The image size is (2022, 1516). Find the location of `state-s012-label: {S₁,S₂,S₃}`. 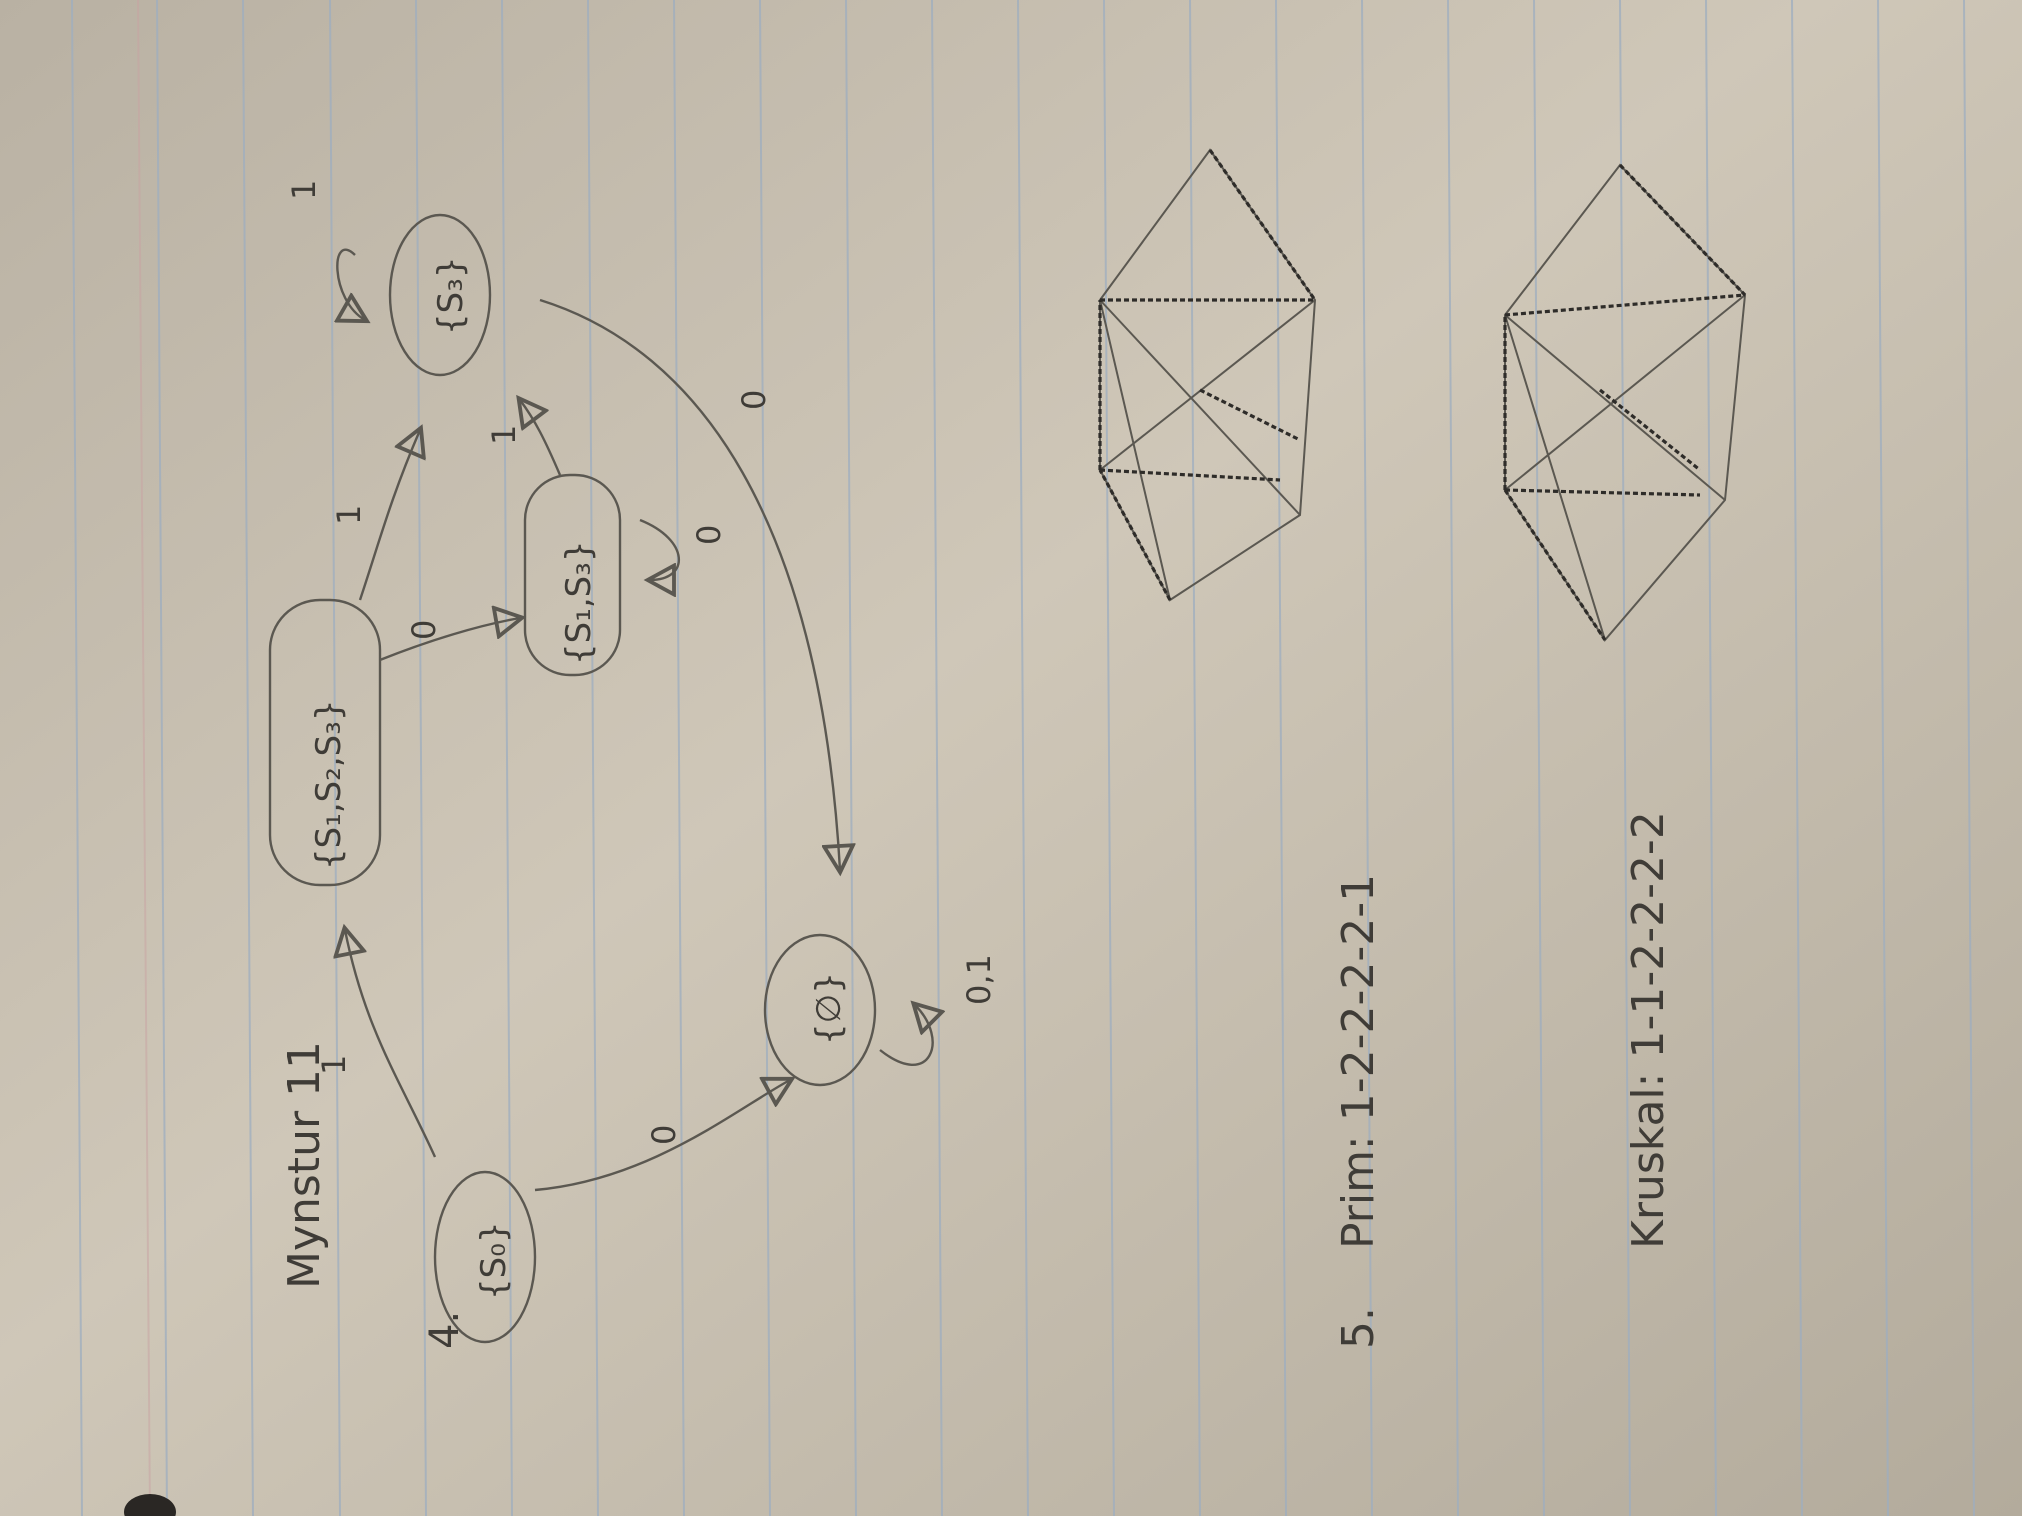

state-s012-label: {S₁,S₂,S₃} is located at coordinates (329, 784).